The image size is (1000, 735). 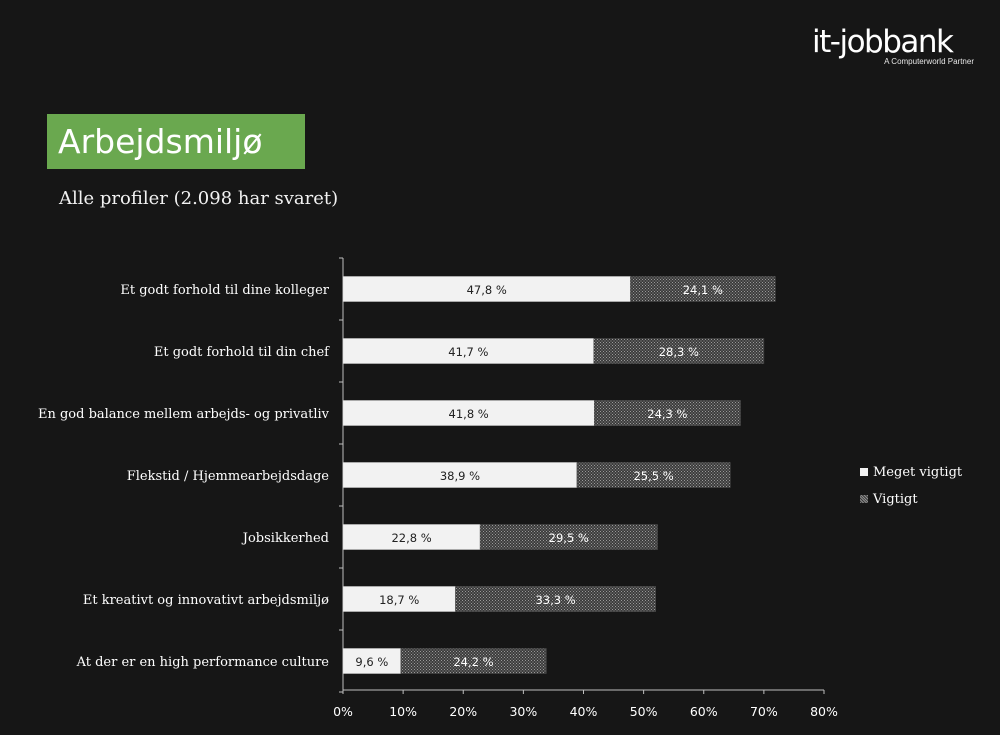 I want to click on chart-legend: Meget vigtigt Vigtigt, so click(x=911, y=490).